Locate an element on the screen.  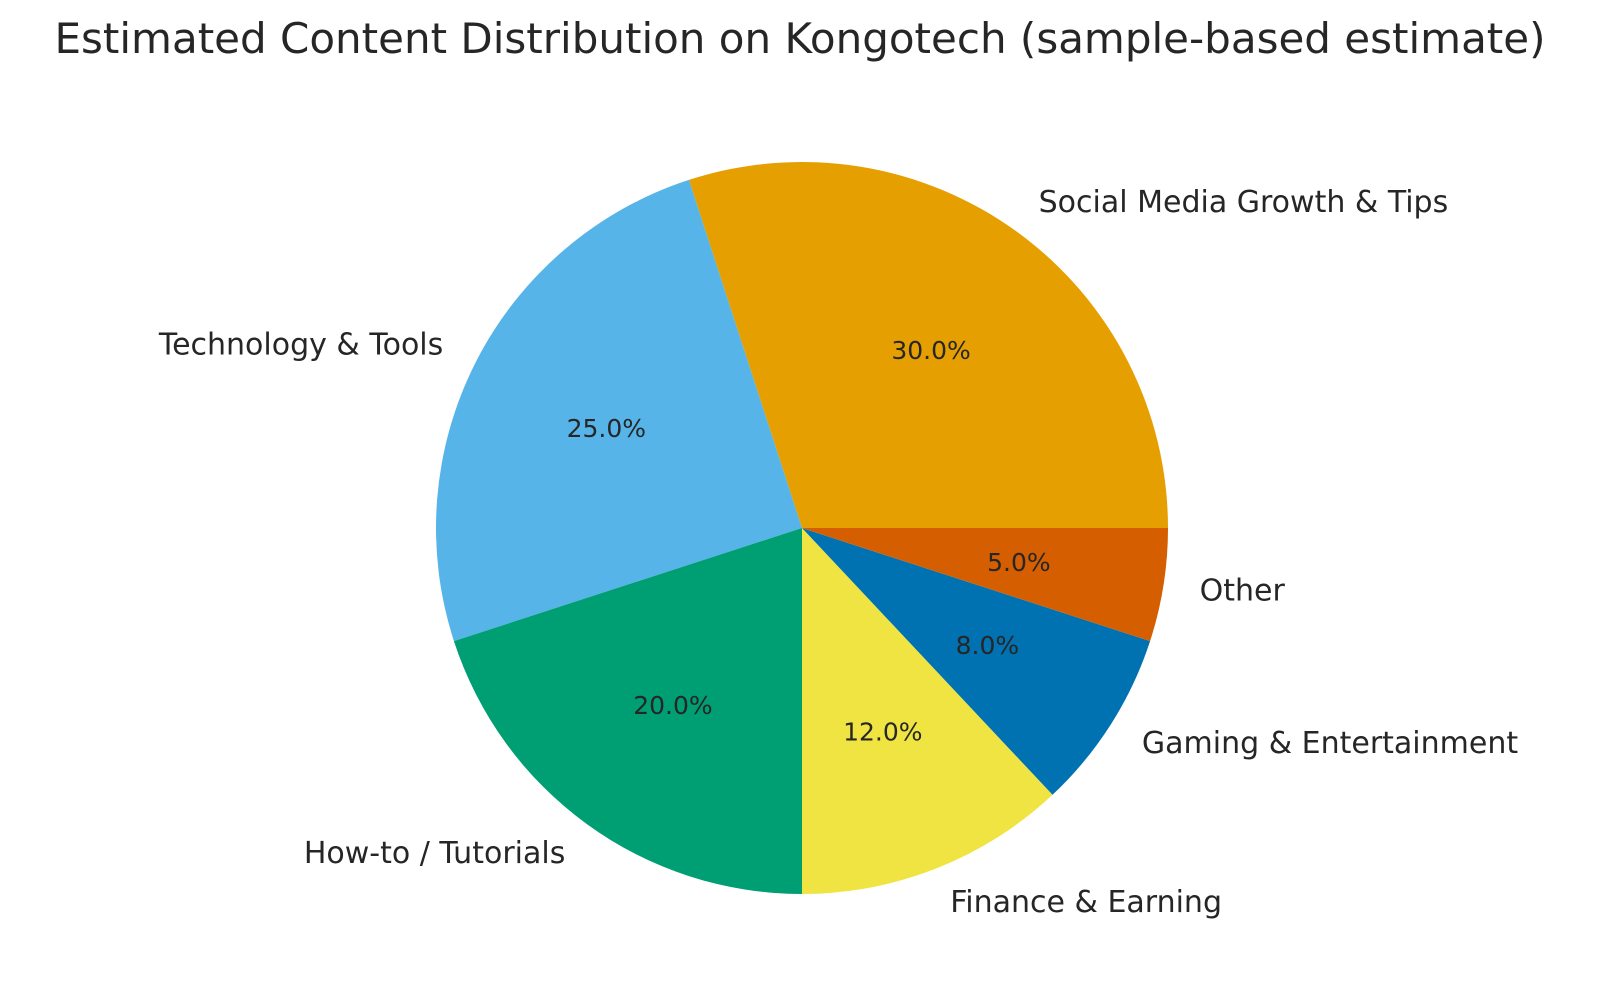
pie-percent-label-technology-tools: 25.0% is located at coordinates (606, 428).